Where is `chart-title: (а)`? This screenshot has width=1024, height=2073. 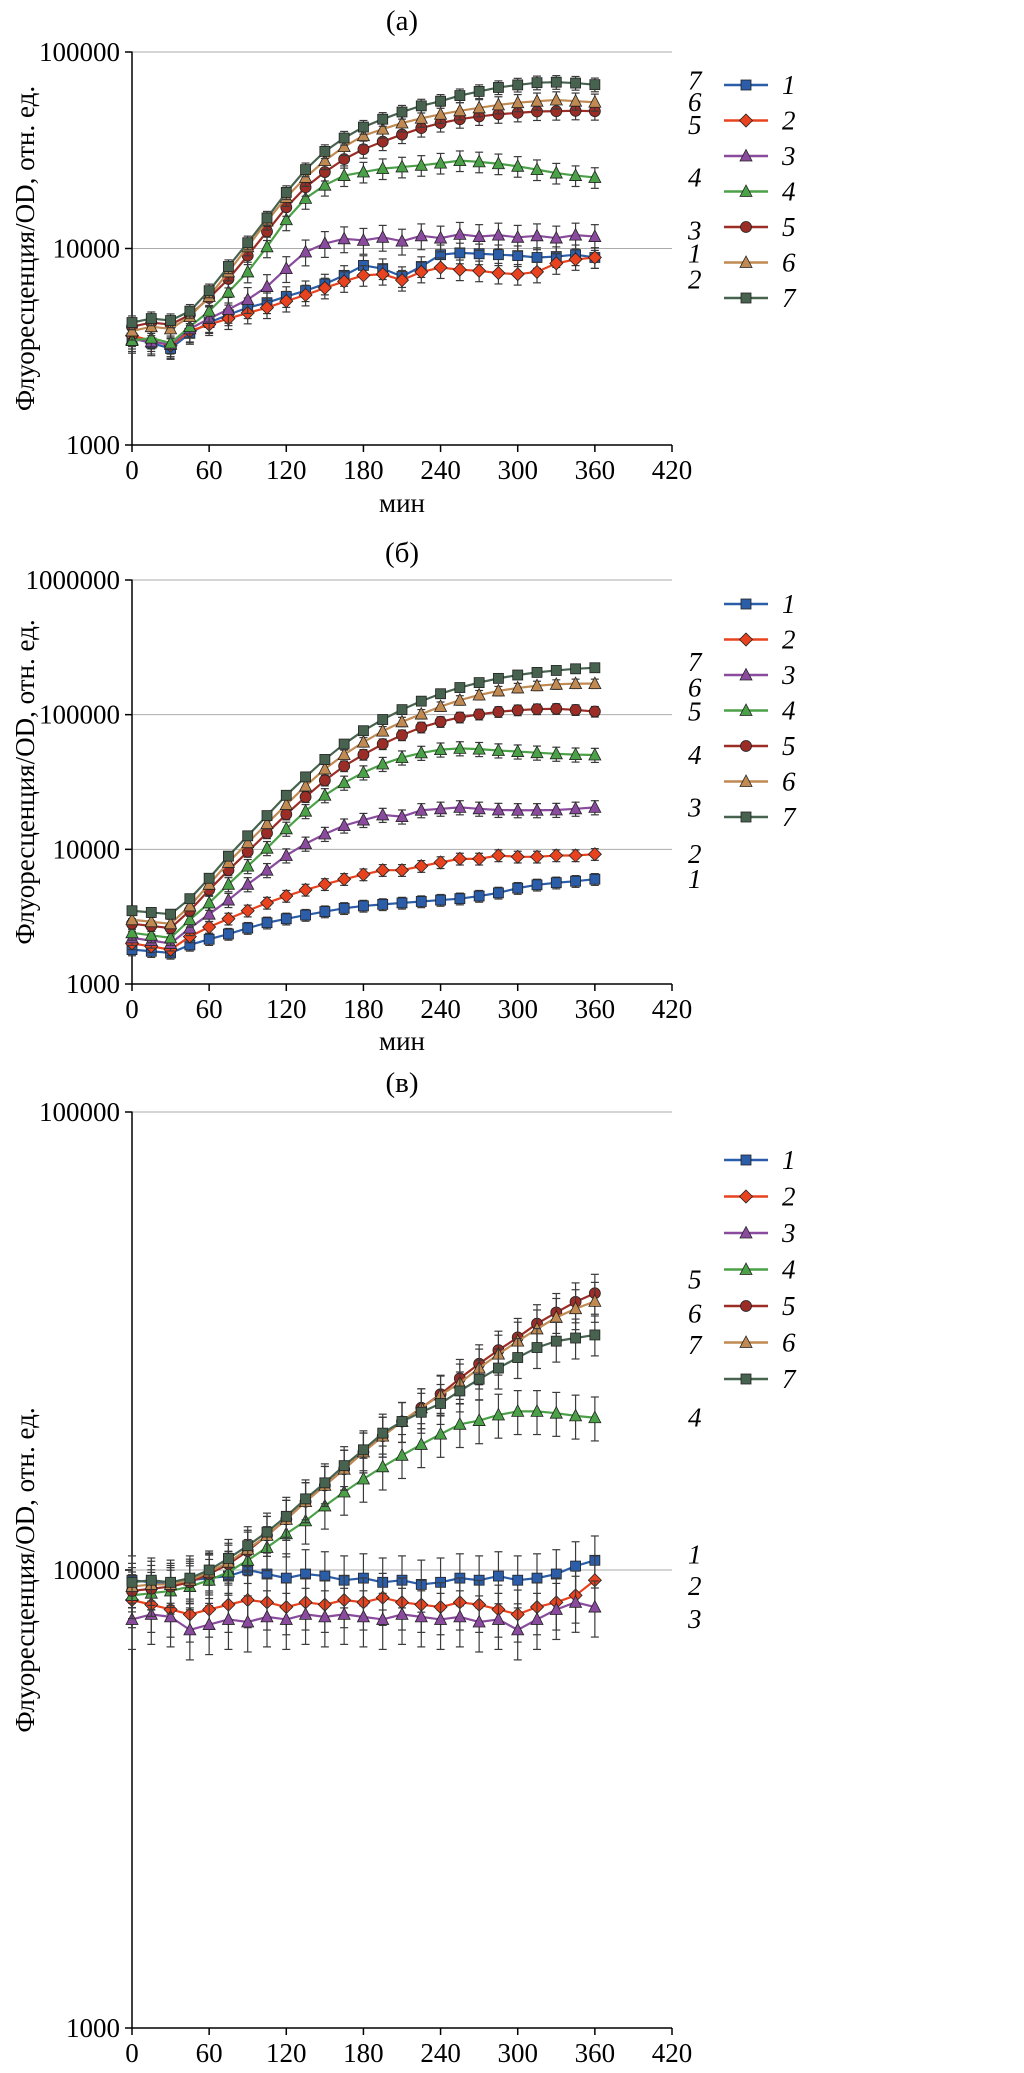
chart-title: (а) is located at coordinates (402, 21).